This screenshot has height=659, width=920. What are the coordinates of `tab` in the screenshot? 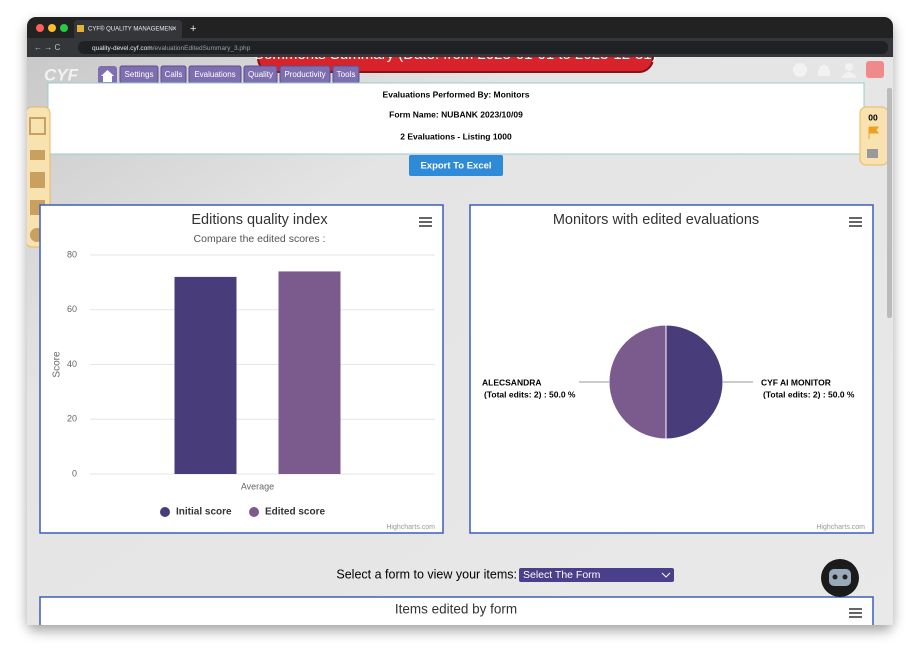 It's located at (128, 29).